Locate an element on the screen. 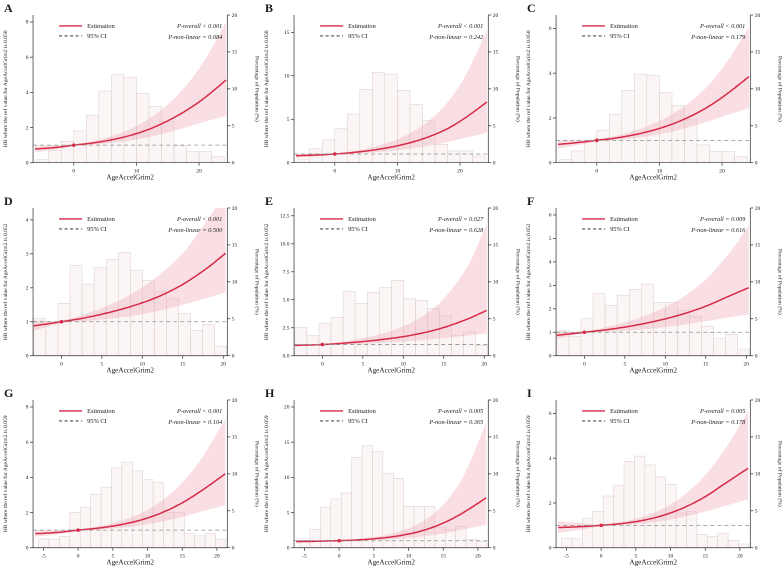 The image size is (784, 578). x-tick-label: 0 is located at coordinates (596, 172).